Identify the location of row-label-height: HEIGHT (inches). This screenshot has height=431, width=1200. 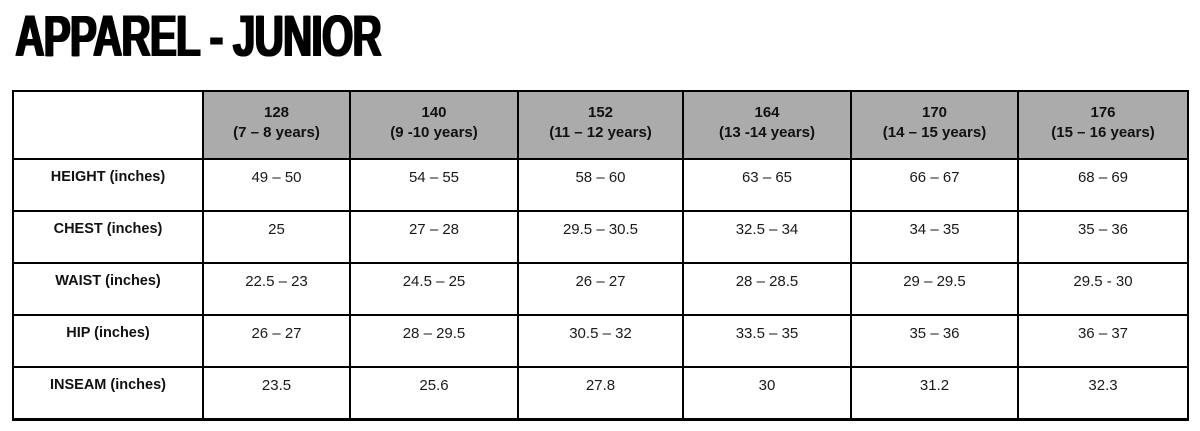
(108, 185).